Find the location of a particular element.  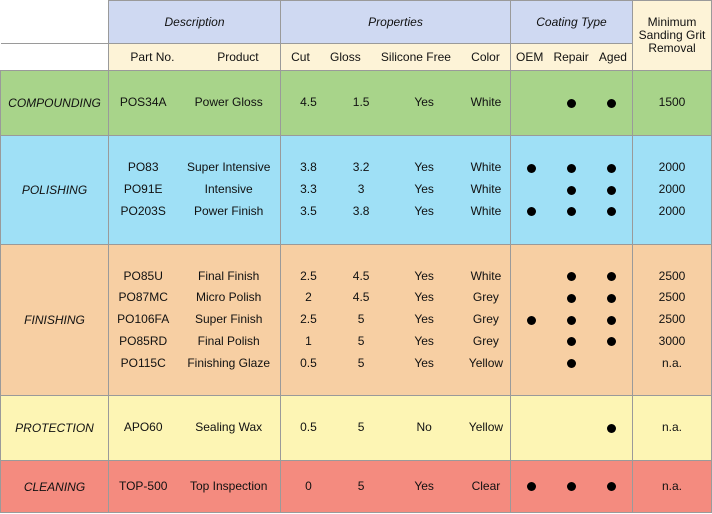

description-cell: POS34A Power Gloss is located at coordinates (194, 103).